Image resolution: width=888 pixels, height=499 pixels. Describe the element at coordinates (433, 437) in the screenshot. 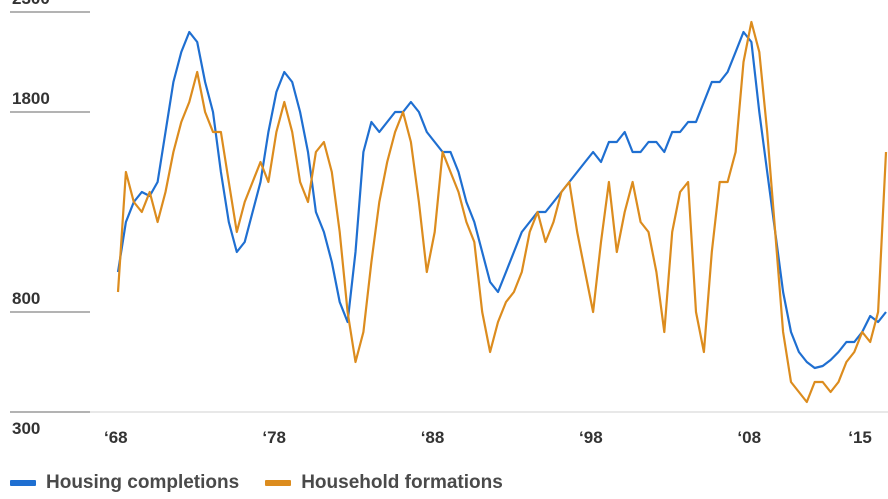

I see `x-tick-label: ‘88` at that location.